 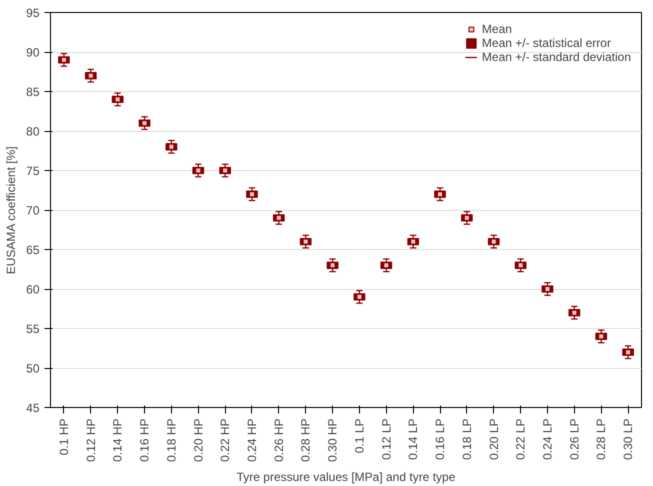 I want to click on y-tick-label: 50, so click(x=33, y=369).